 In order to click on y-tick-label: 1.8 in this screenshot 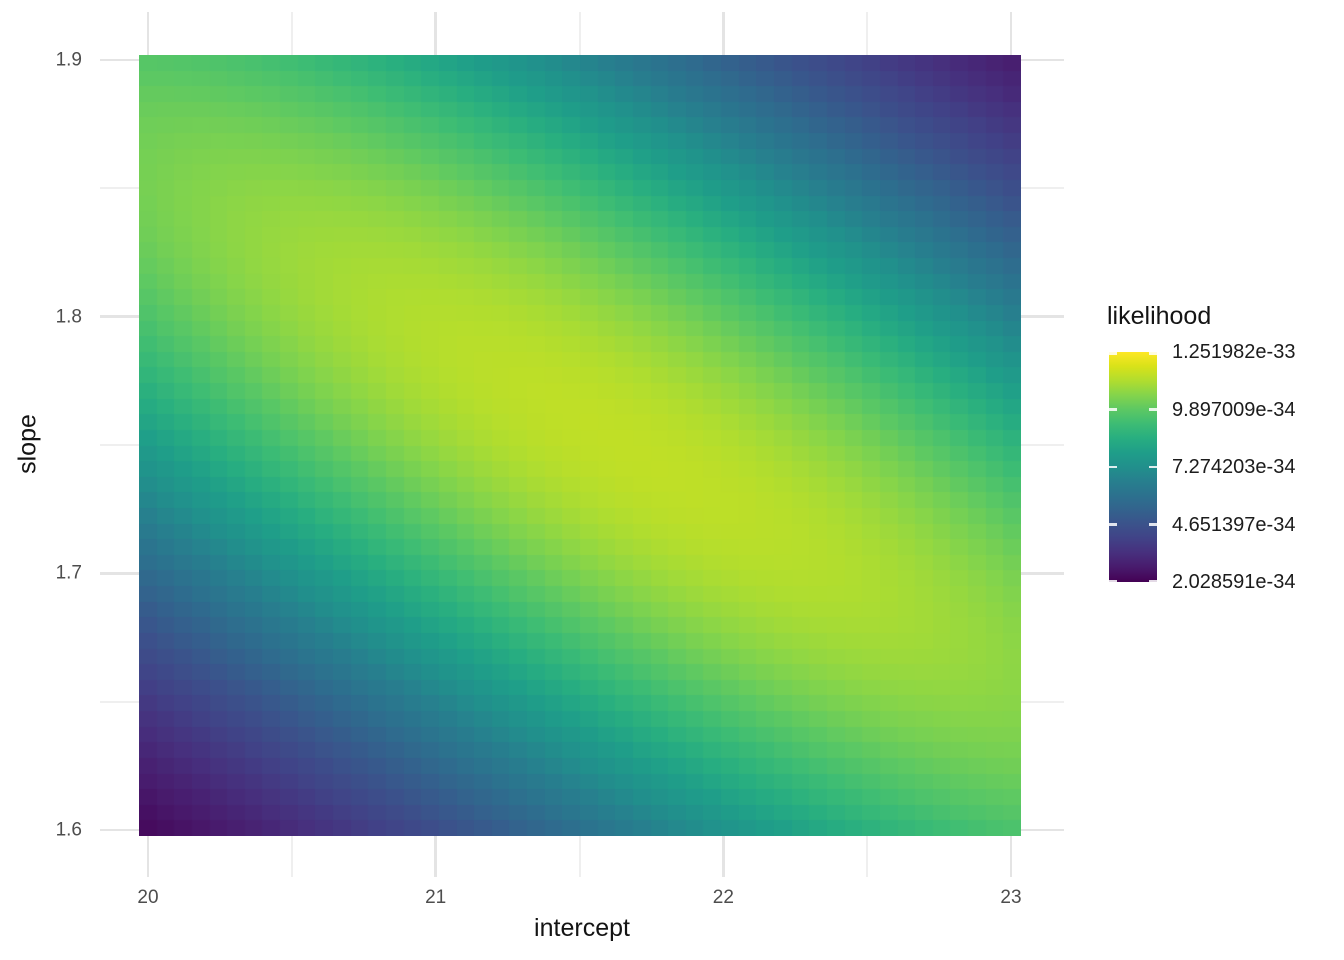, I will do `click(68, 317)`.